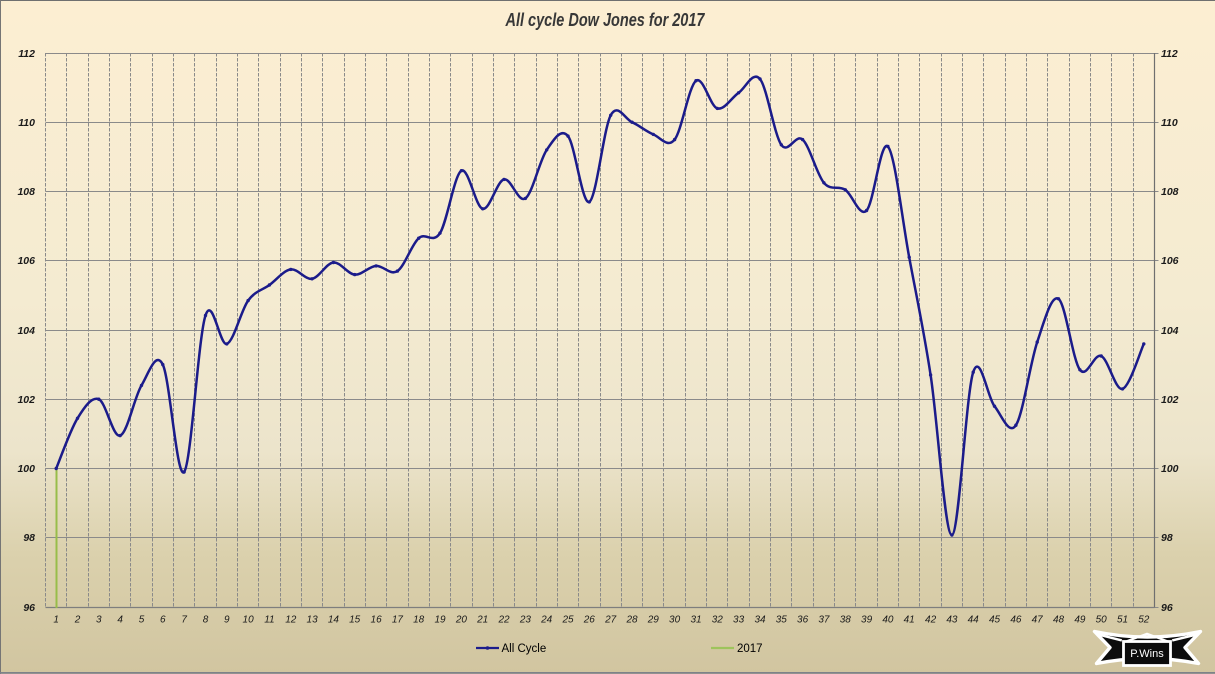 This screenshot has height=674, width=1215. Describe the element at coordinates (1016, 619) in the screenshot. I see `svg-text: 46` at that location.